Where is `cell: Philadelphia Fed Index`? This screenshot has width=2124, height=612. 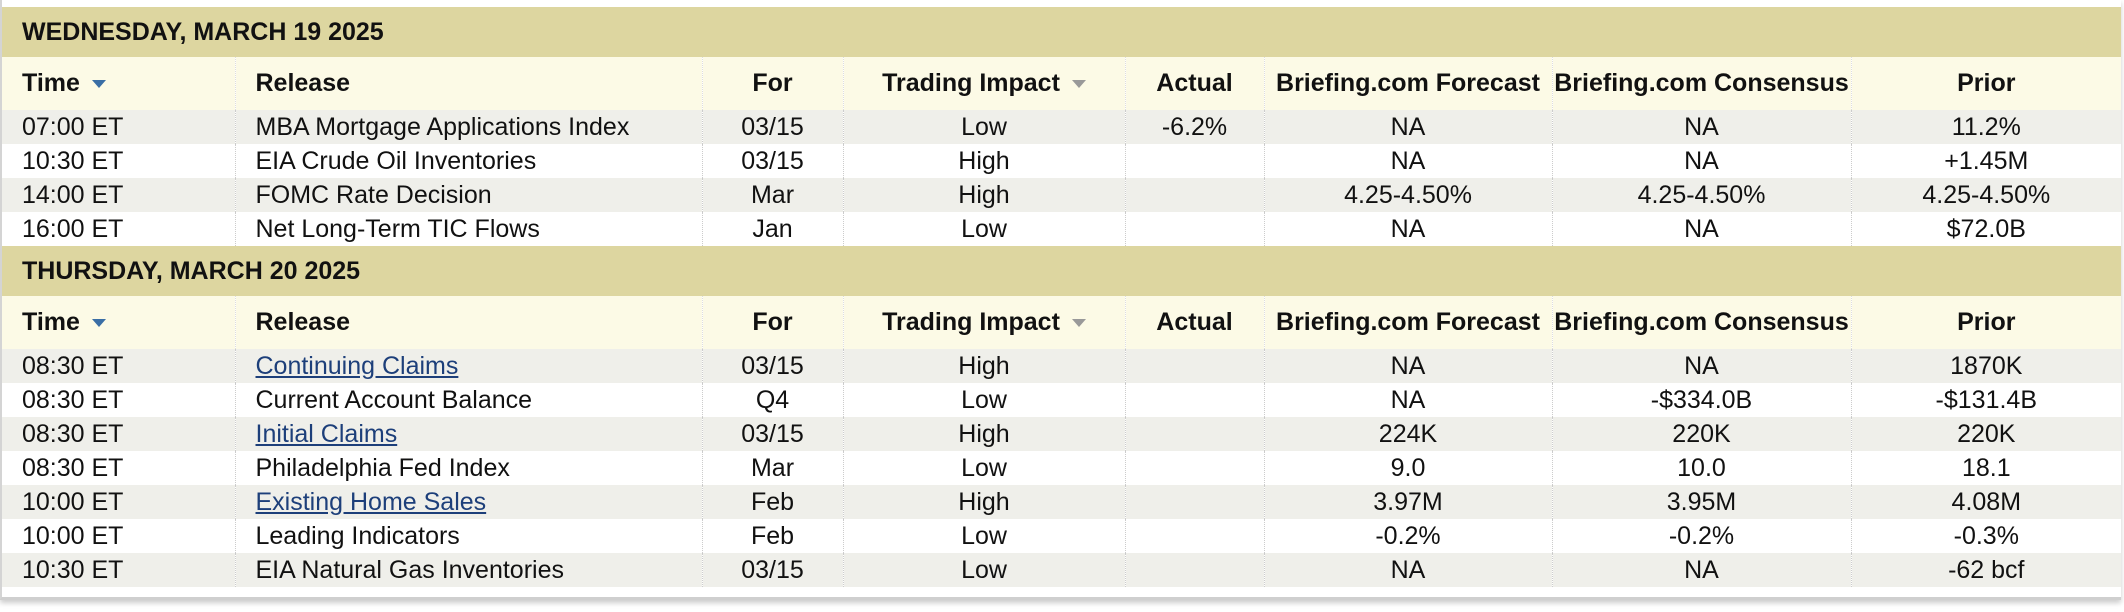 cell: Philadelphia Fed Index is located at coordinates (468, 468).